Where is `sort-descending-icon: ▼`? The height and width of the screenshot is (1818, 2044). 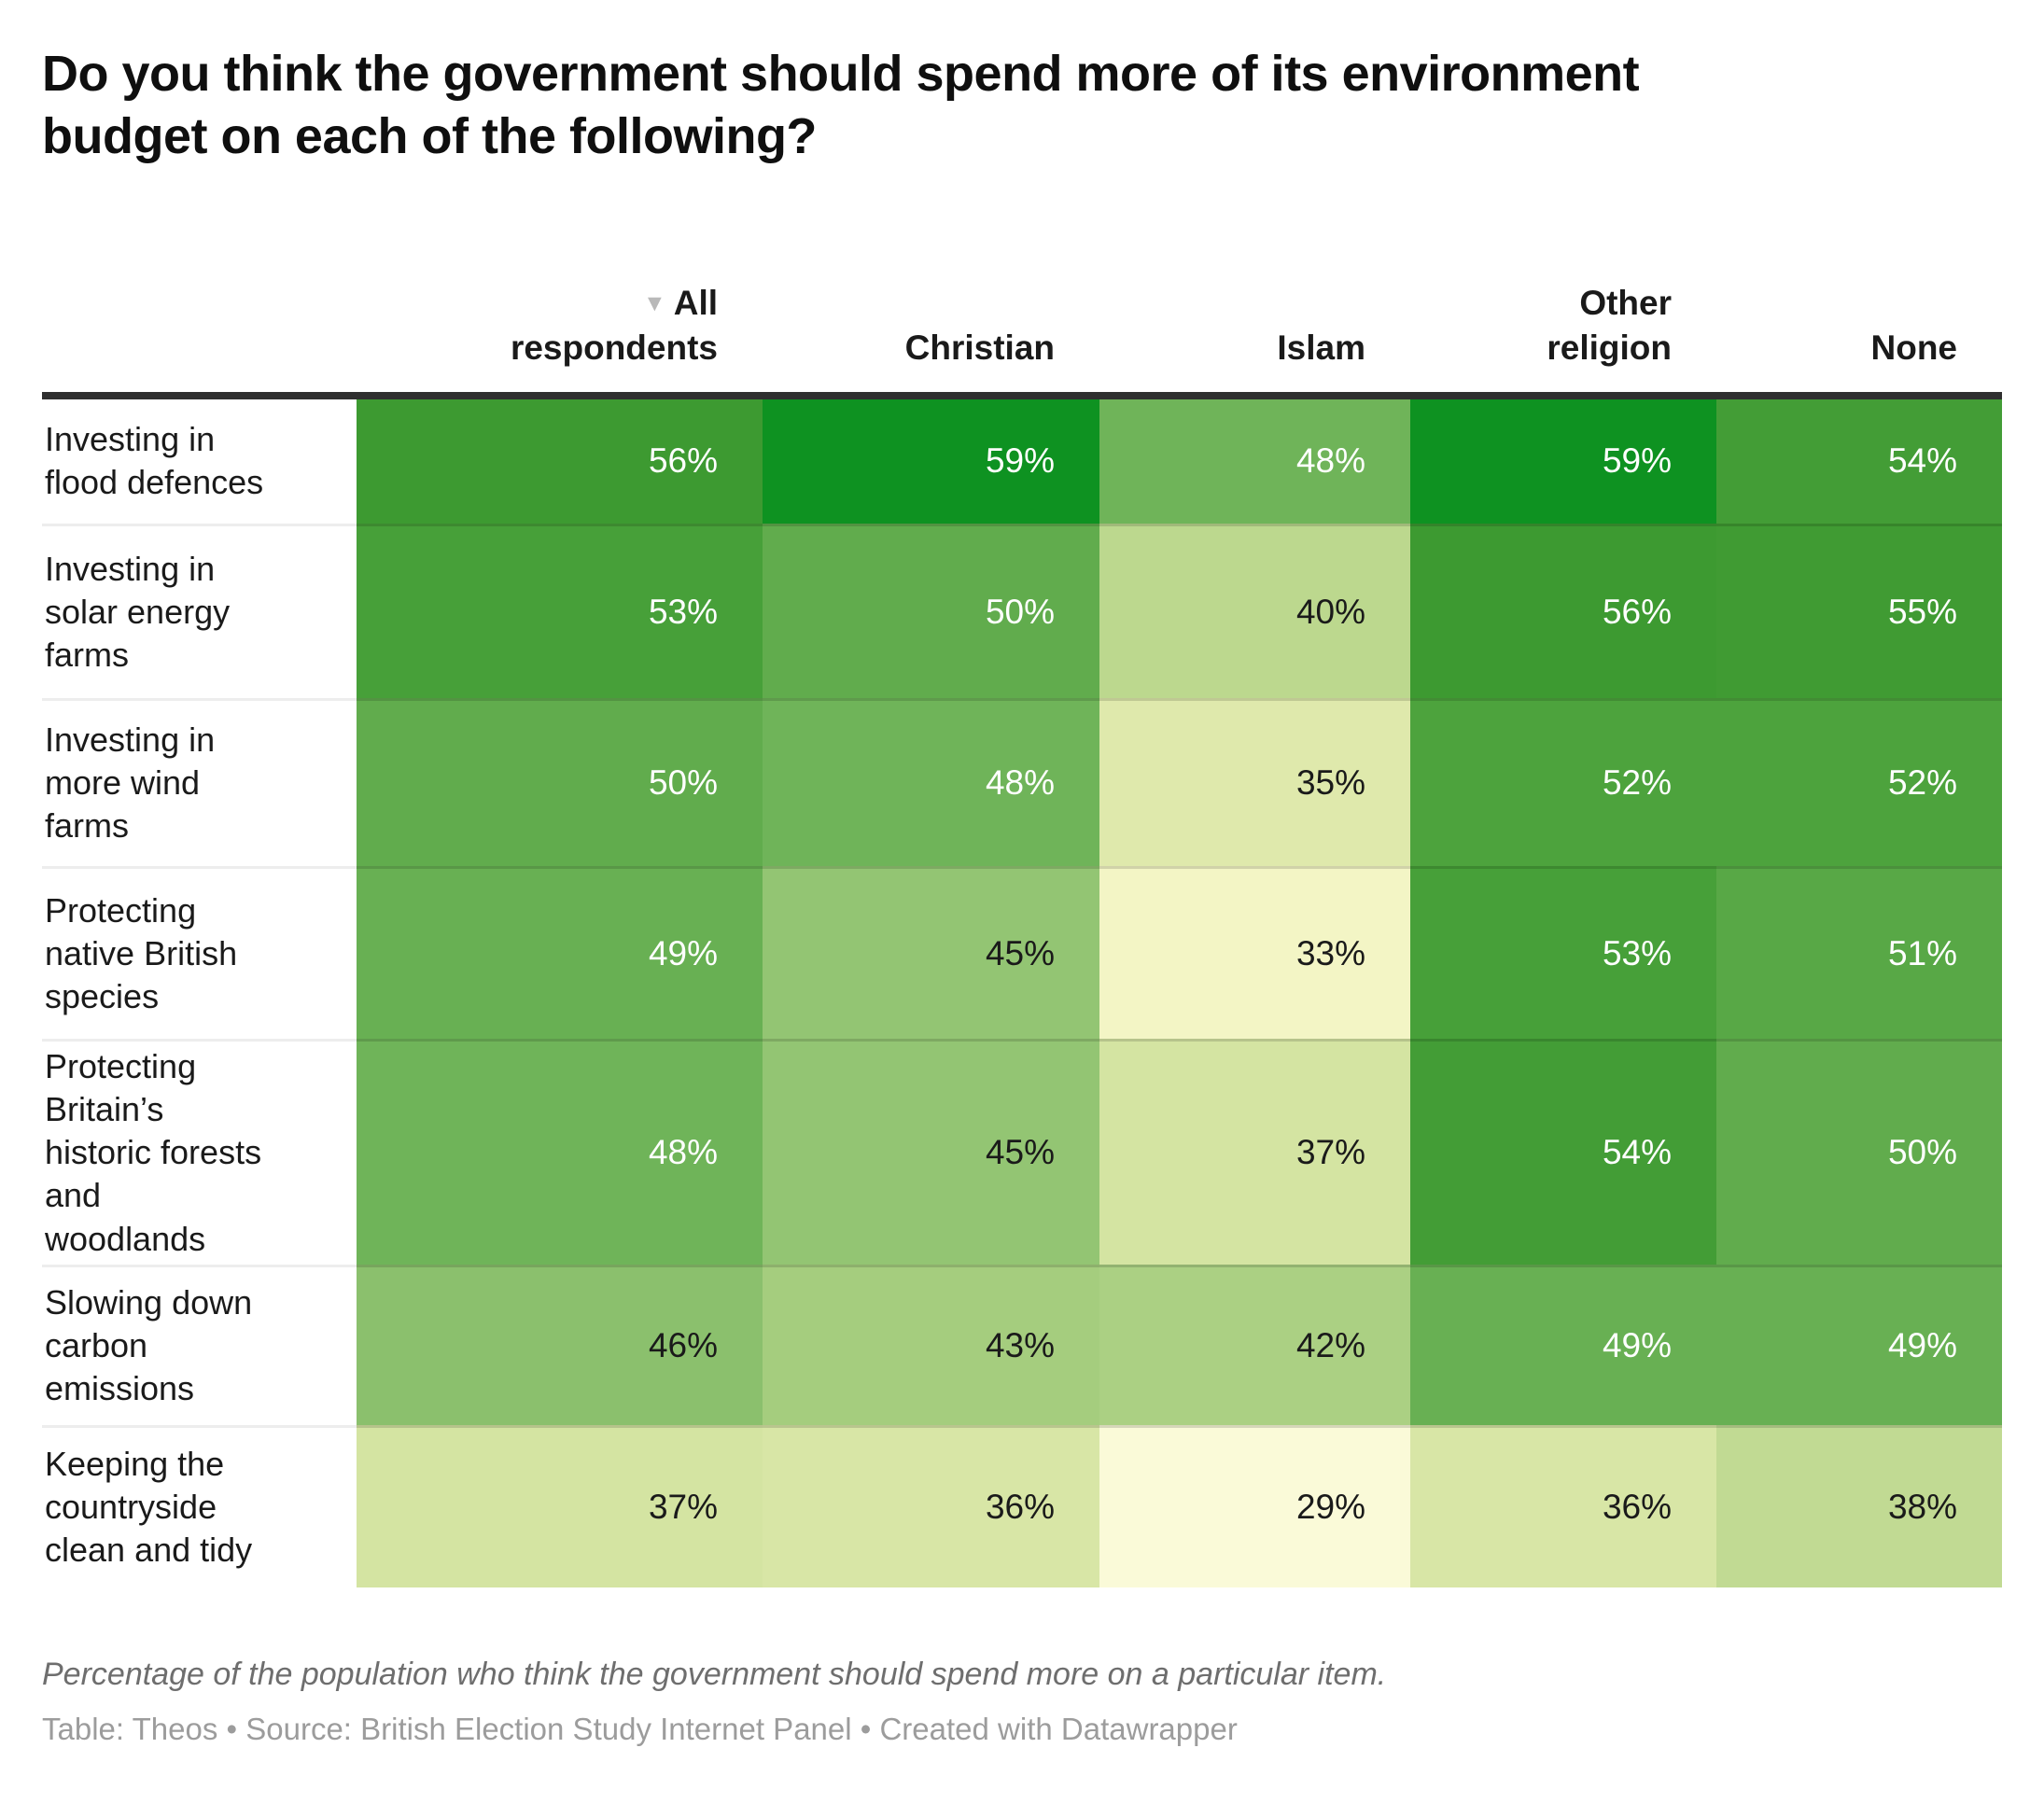 sort-descending-icon: ▼ is located at coordinates (654, 304).